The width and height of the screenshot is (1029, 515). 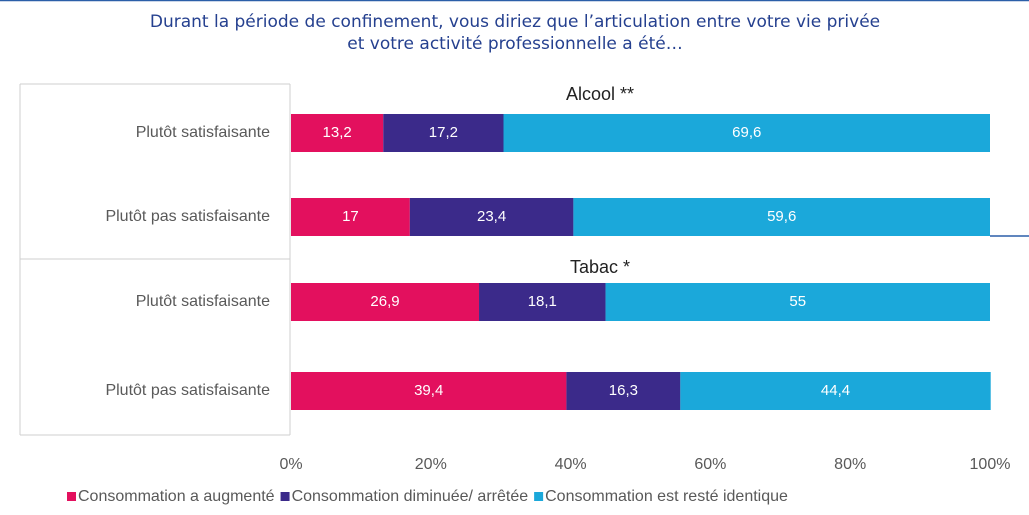 I want to click on value-label: 44,4, so click(x=835, y=390).